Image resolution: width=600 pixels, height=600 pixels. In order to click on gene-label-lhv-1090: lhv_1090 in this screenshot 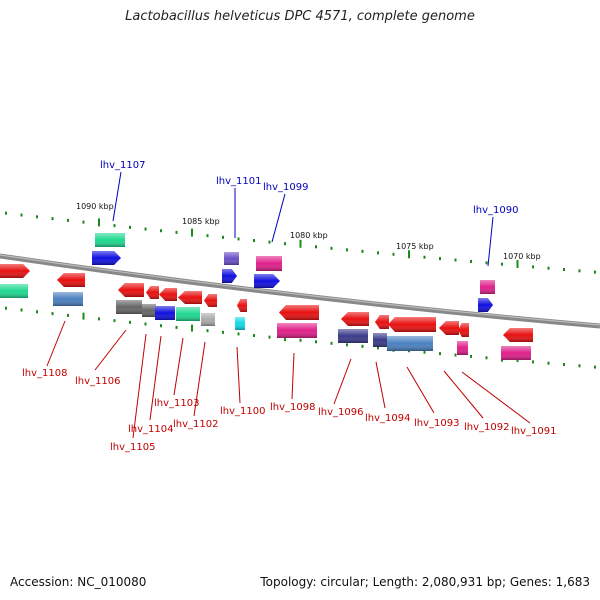, I will do `click(495, 210)`.